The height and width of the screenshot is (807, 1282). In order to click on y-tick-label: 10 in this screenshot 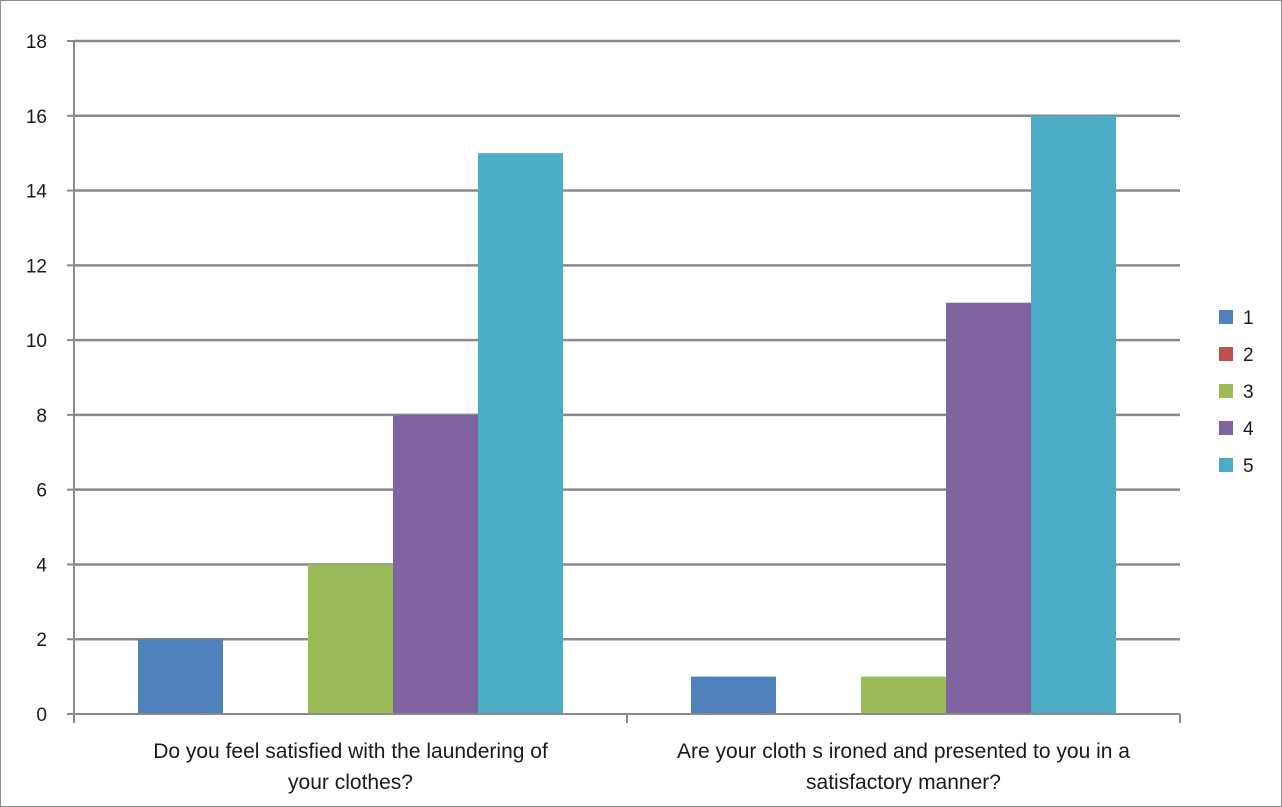, I will do `click(36, 341)`.